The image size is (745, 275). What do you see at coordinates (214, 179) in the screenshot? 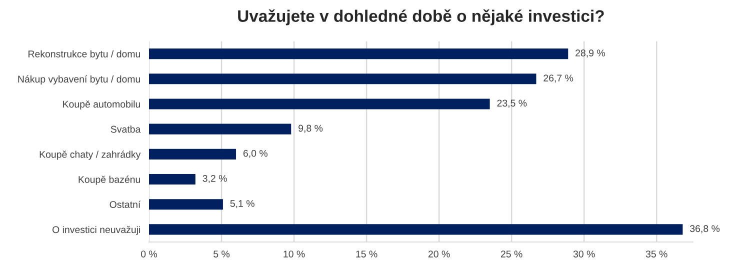
I see `data-label: 3,2 %` at bounding box center [214, 179].